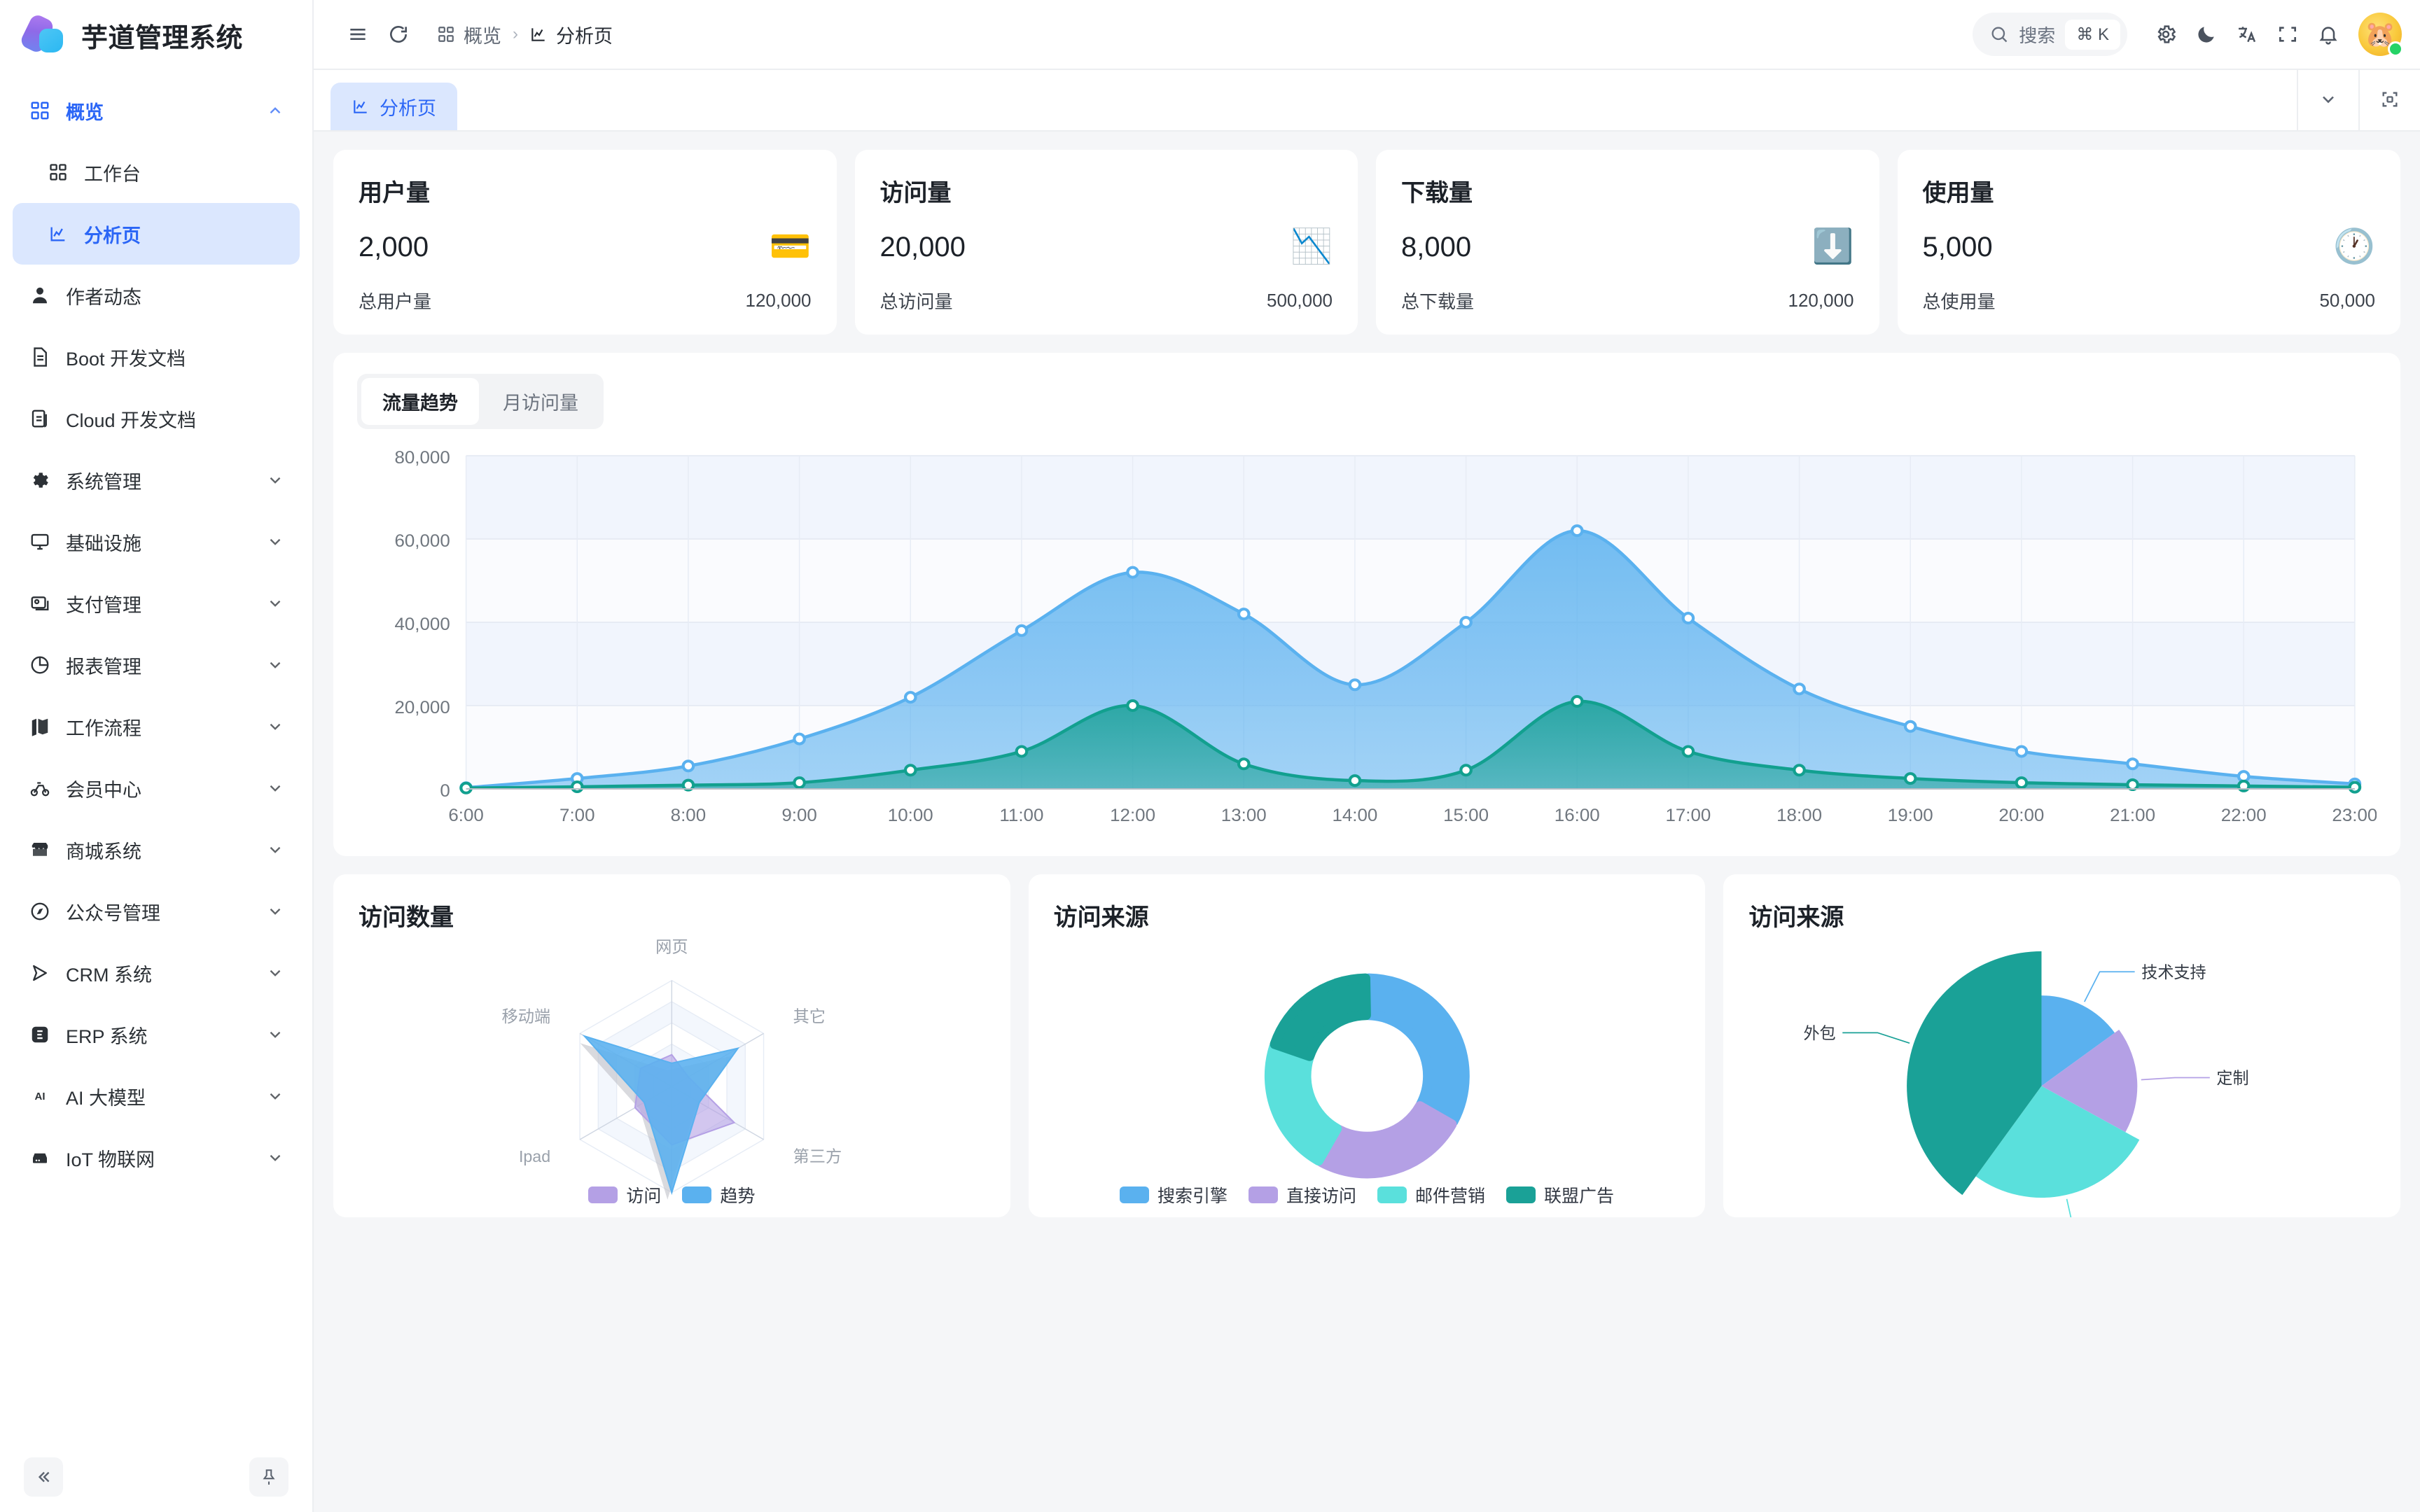 The height and width of the screenshot is (1512, 2420). What do you see at coordinates (2247, 34) in the screenshot?
I see `translate-icon` at bounding box center [2247, 34].